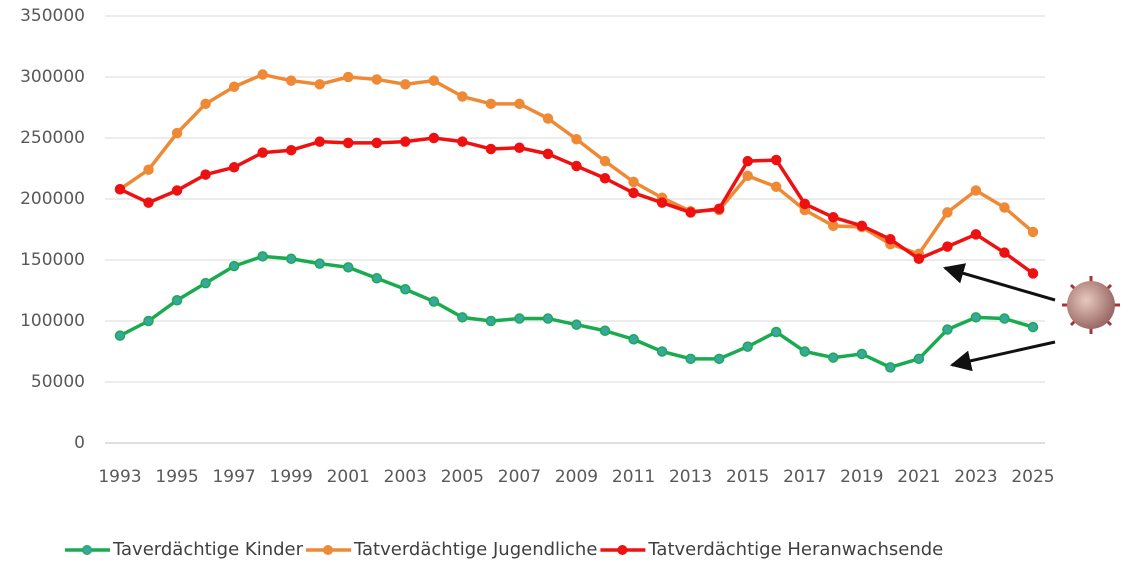  I want to click on x-tick-label: 2025, so click(1032, 477).